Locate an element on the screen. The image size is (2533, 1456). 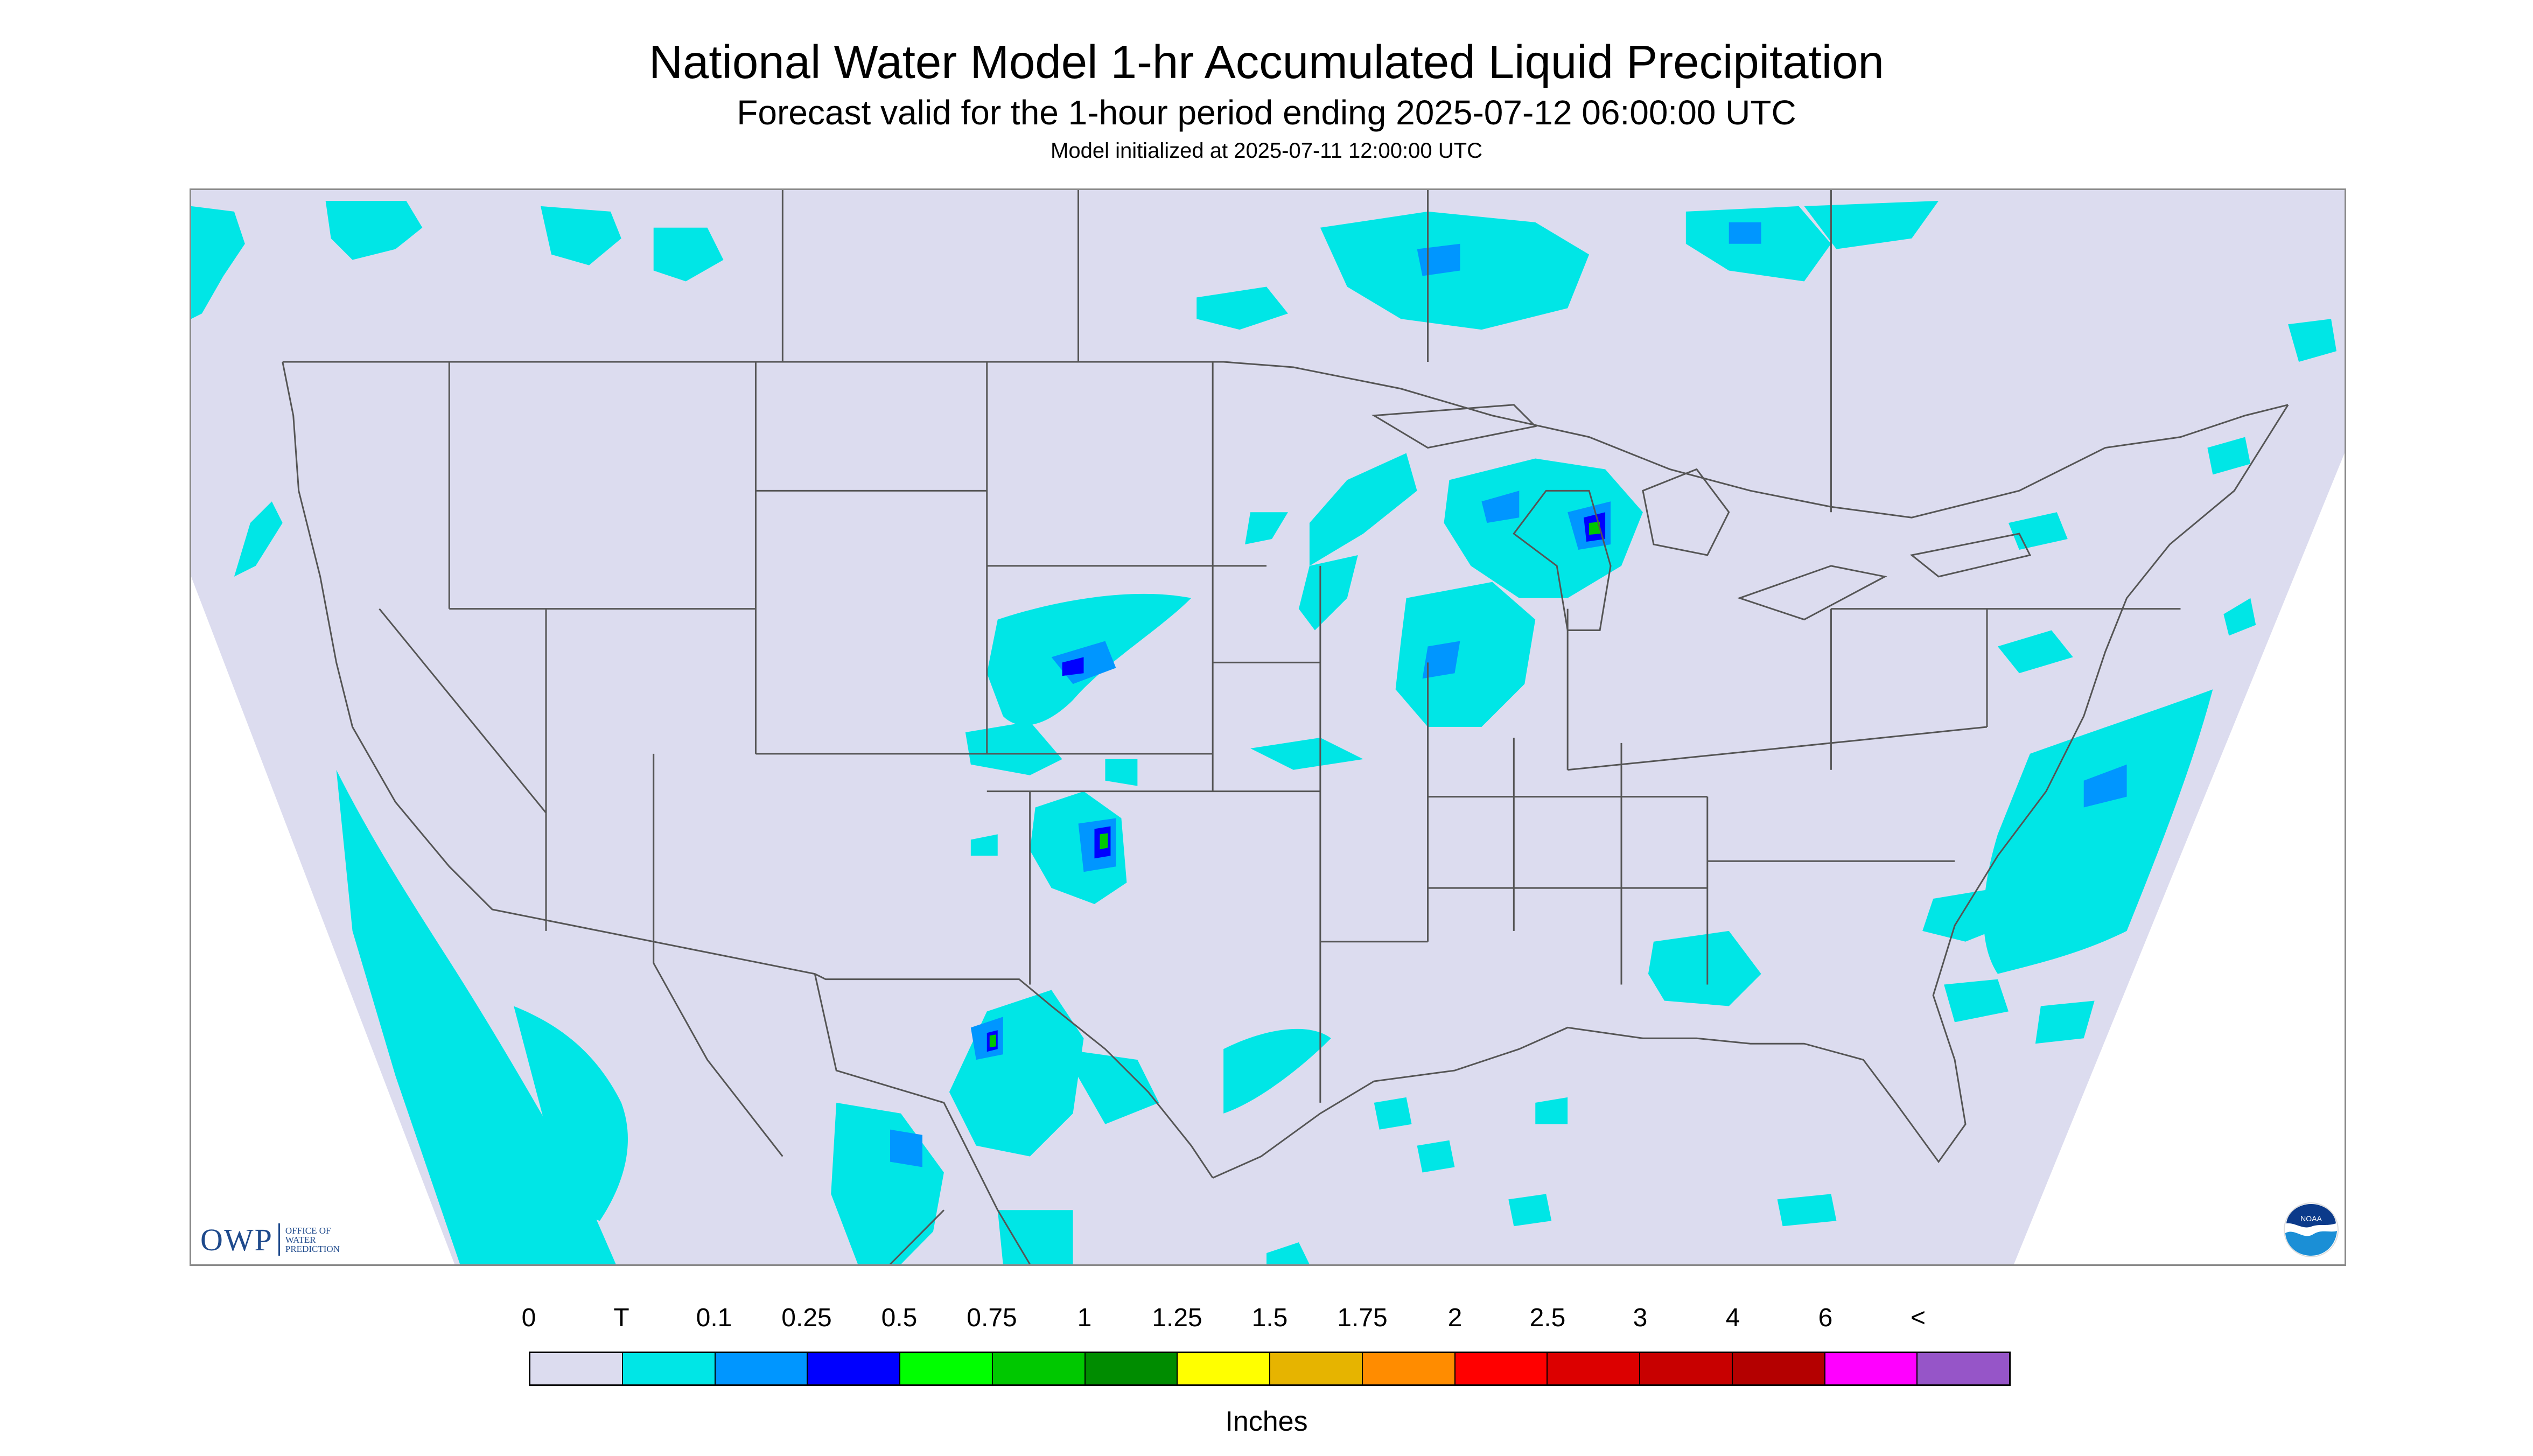
legend-label: 3 is located at coordinates (1641, 1318).